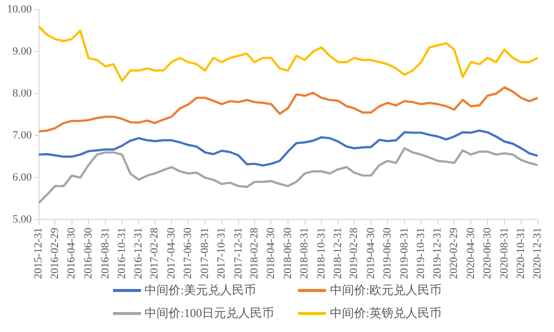  What do you see at coordinates (454, 253) in the screenshot?
I see `x-tick-label: 2020-02-29` at bounding box center [454, 253].